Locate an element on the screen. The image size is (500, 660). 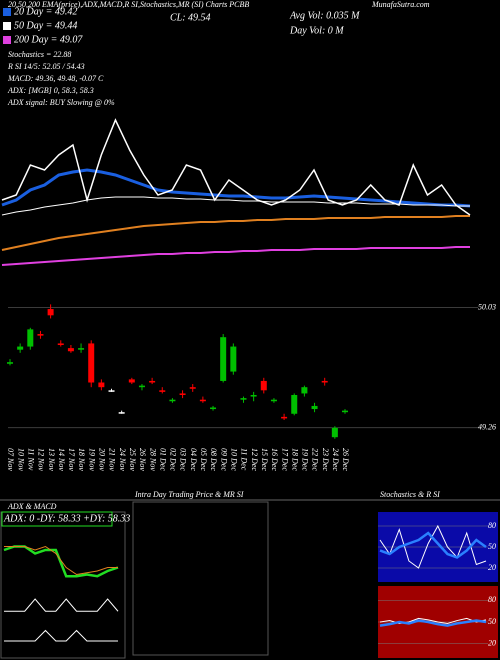
x-tick-label: 07 Nov is located at coordinates (10, 459).